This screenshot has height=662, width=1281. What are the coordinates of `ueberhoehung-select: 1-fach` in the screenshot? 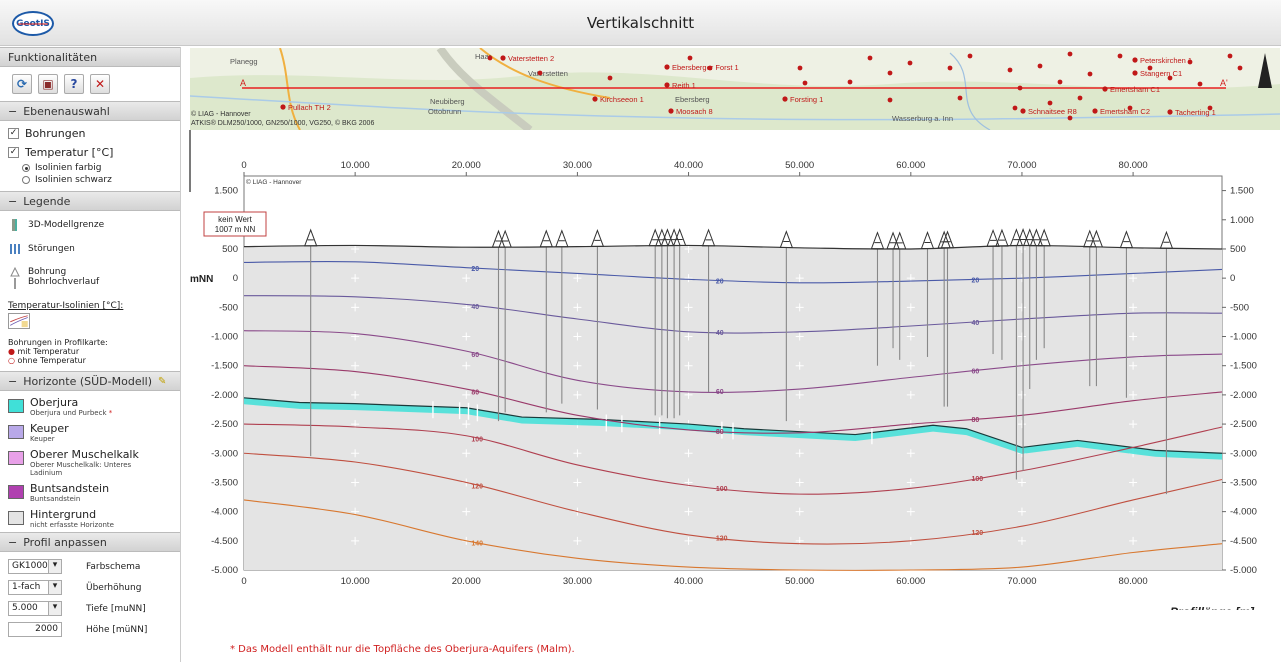 It's located at (35, 587).